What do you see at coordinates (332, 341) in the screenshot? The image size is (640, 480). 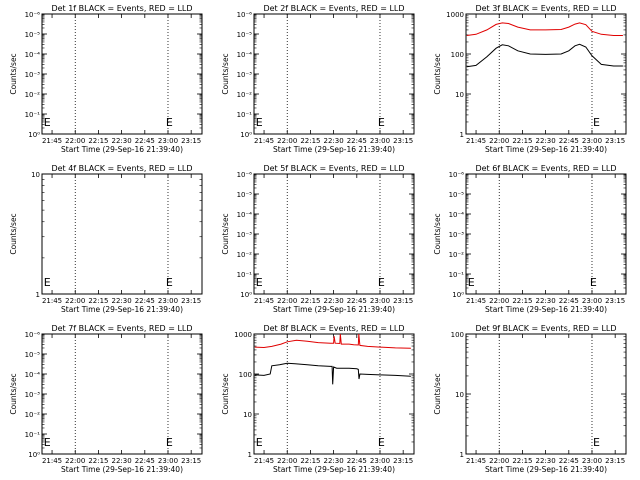 I see `series-line-lld` at bounding box center [332, 341].